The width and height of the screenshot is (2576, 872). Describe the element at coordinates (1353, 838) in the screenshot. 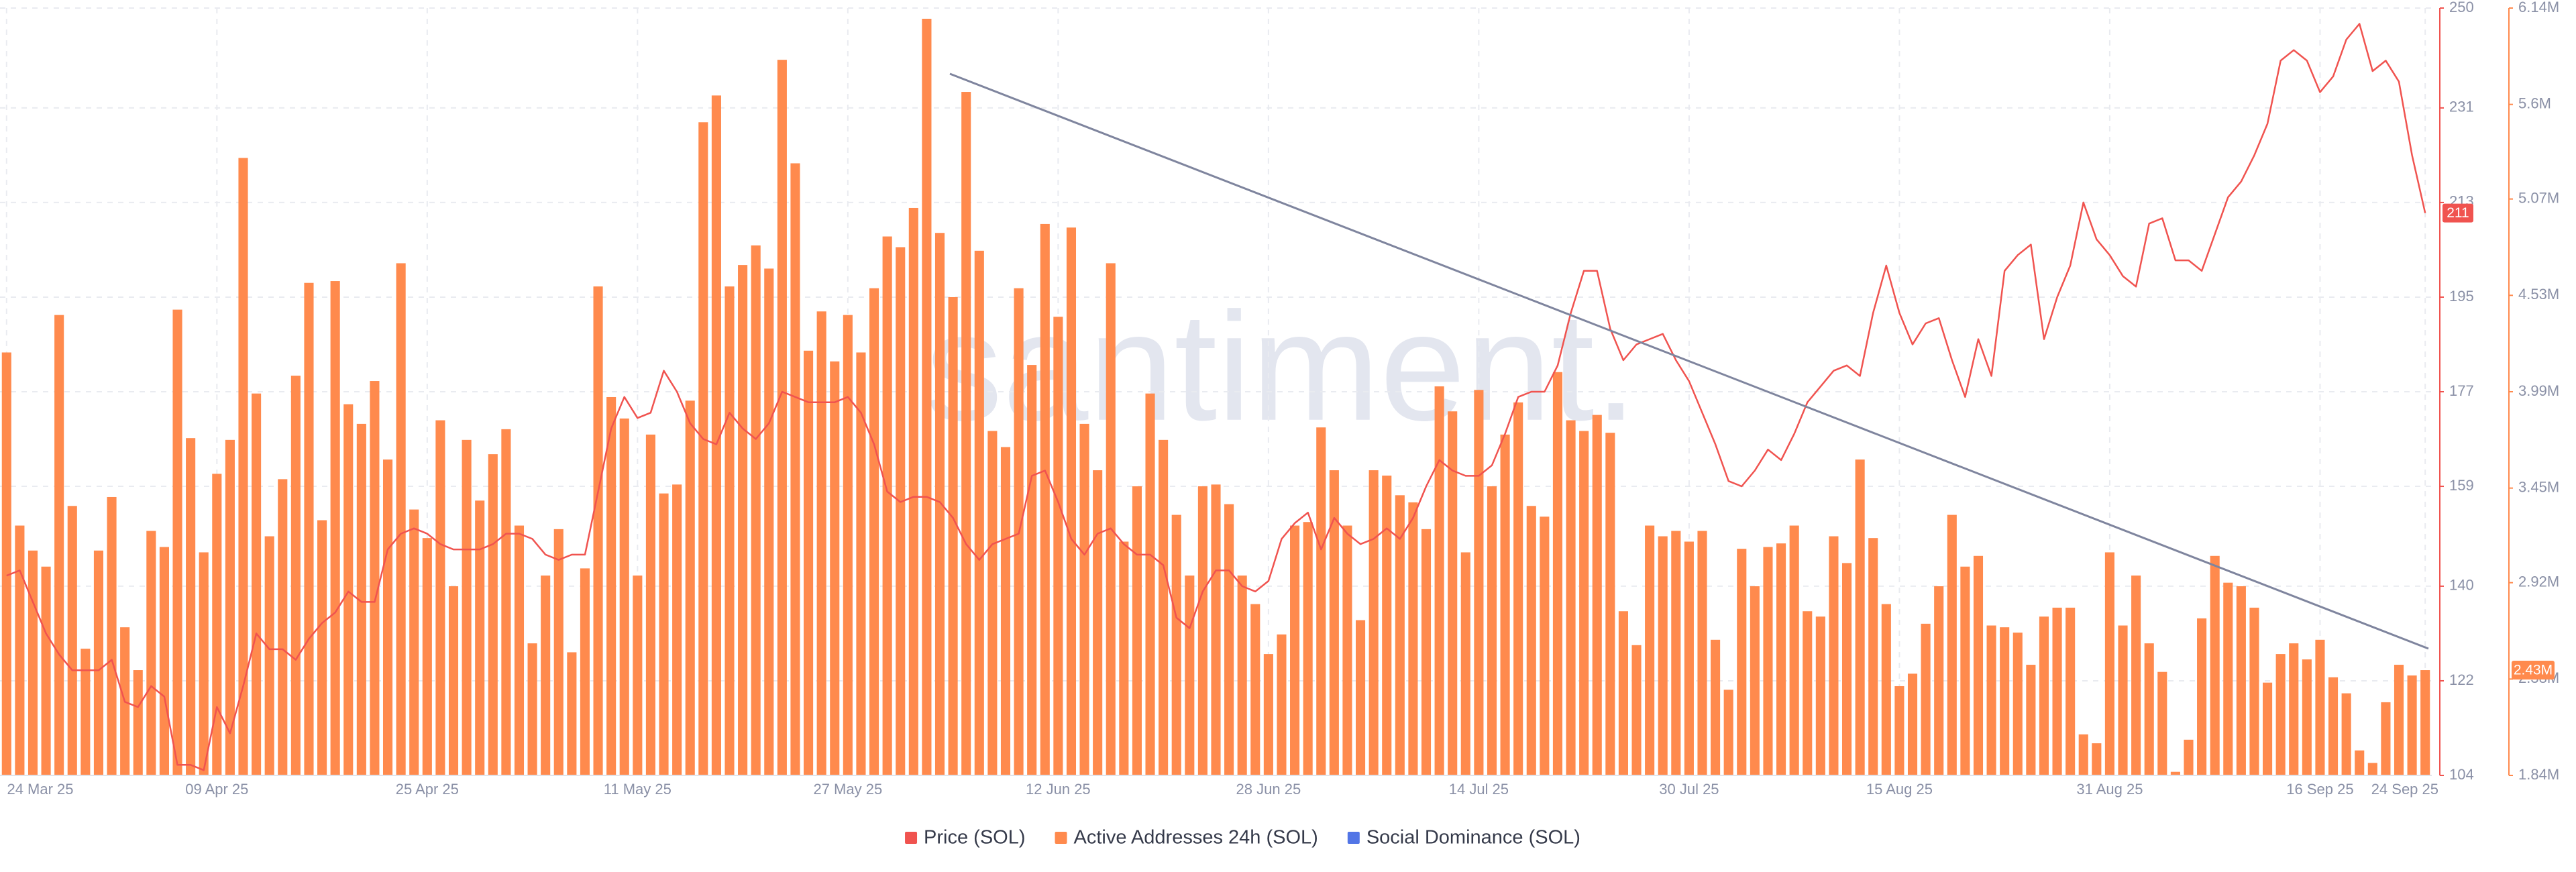

I see `legend-swatch` at that location.